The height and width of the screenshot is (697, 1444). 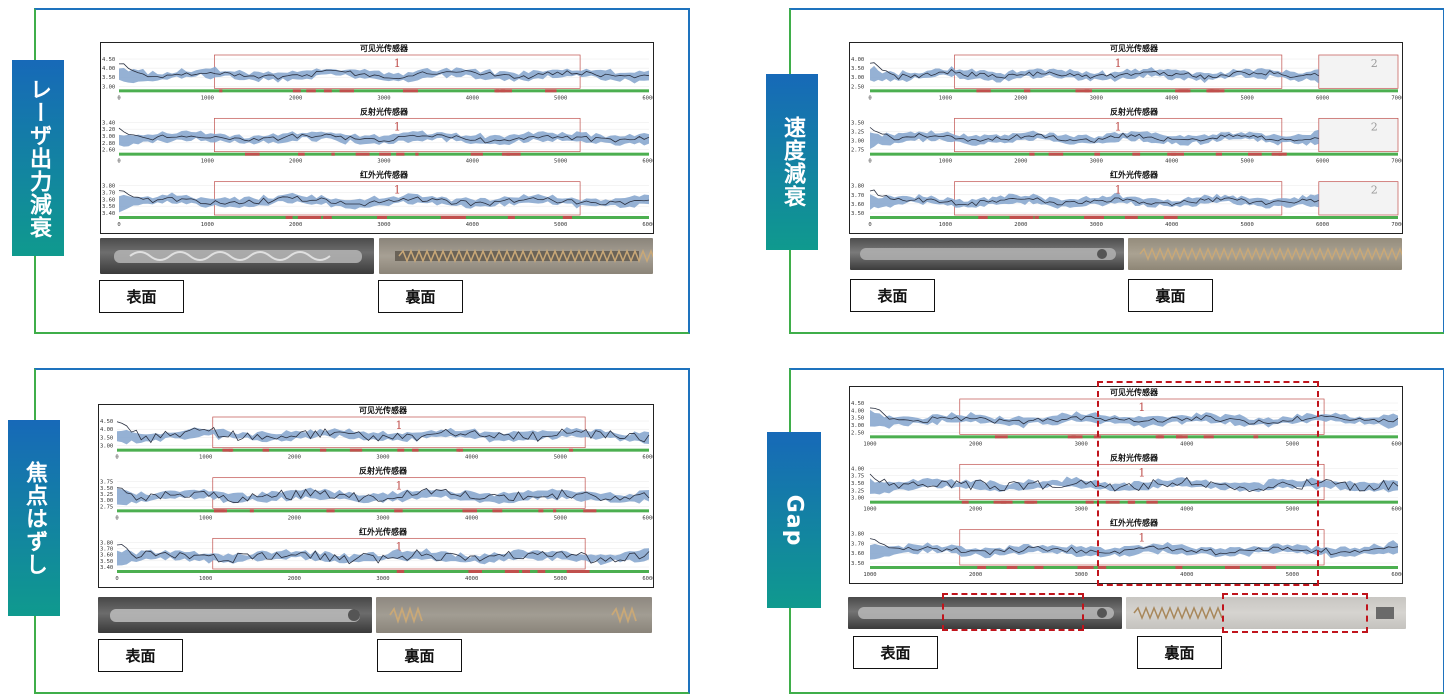 I want to click on y-tick-label: 2.75, so click(x=857, y=151).